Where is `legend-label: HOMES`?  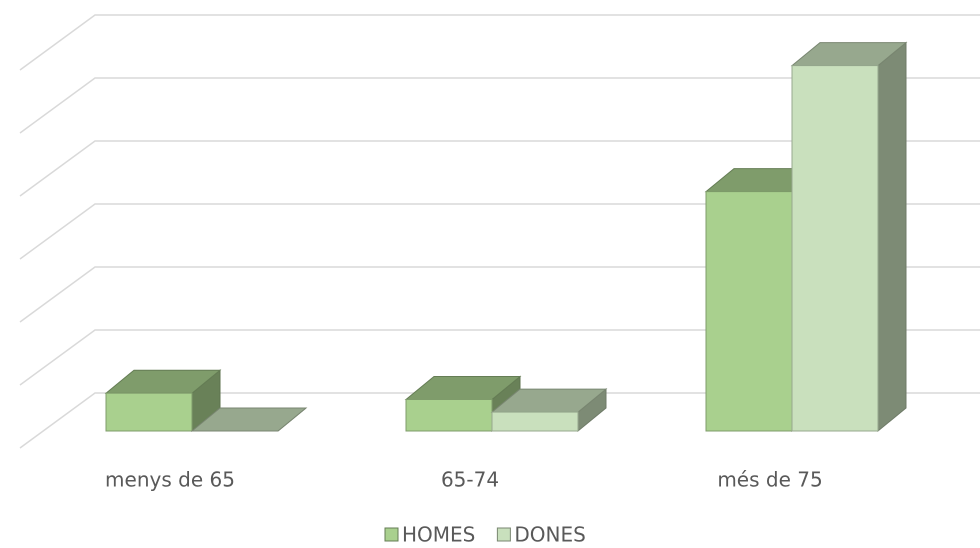 legend-label: HOMES is located at coordinates (438, 535).